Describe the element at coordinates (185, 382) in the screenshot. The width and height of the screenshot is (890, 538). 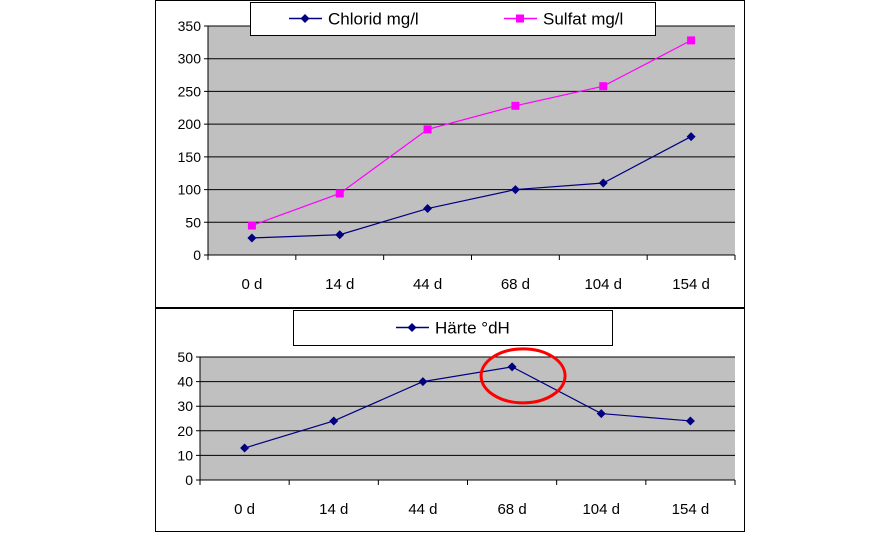
I see `y-tick-label: 40` at that location.